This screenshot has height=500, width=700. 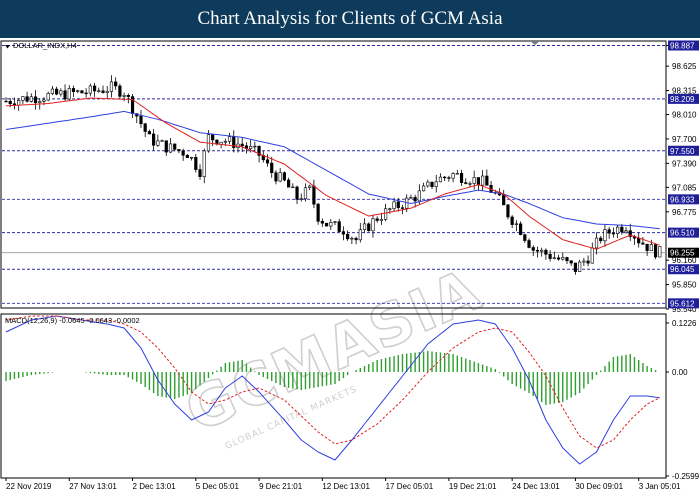 I want to click on time-tick-label: 22 Nov 2019, so click(x=29, y=486).